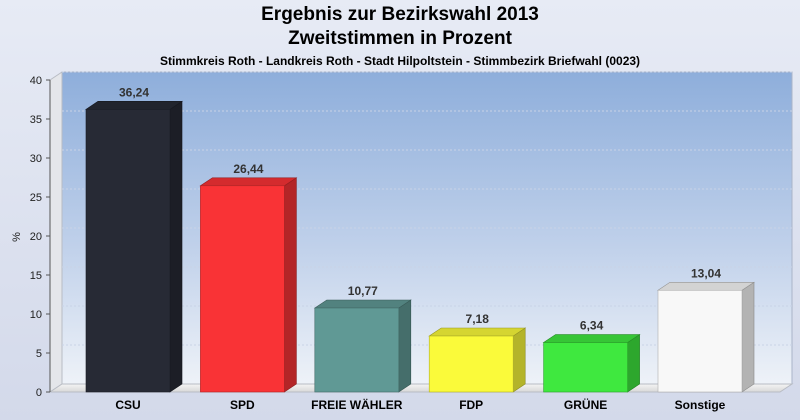 The height and width of the screenshot is (420, 800). I want to click on y-tick-label: 5, so click(39, 354).